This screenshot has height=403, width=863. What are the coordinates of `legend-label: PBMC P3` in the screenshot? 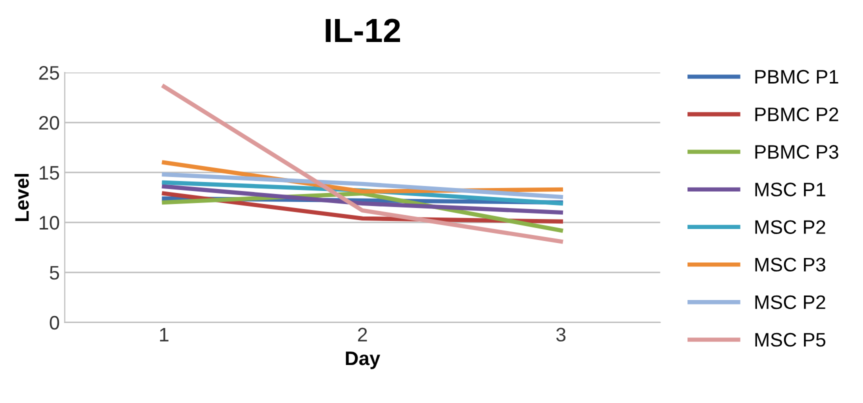 It's located at (796, 152).